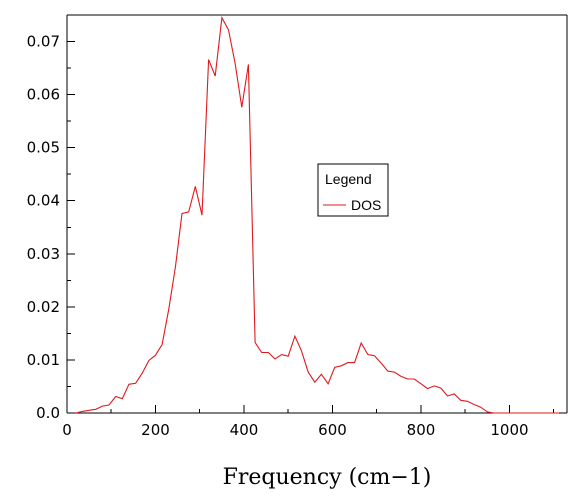 This screenshot has width=583, height=500. I want to click on y-axis-ticks: 0.0 0.01 0.02 0.03 0.04 0.05 0.06 0.07, so click(51, 218).